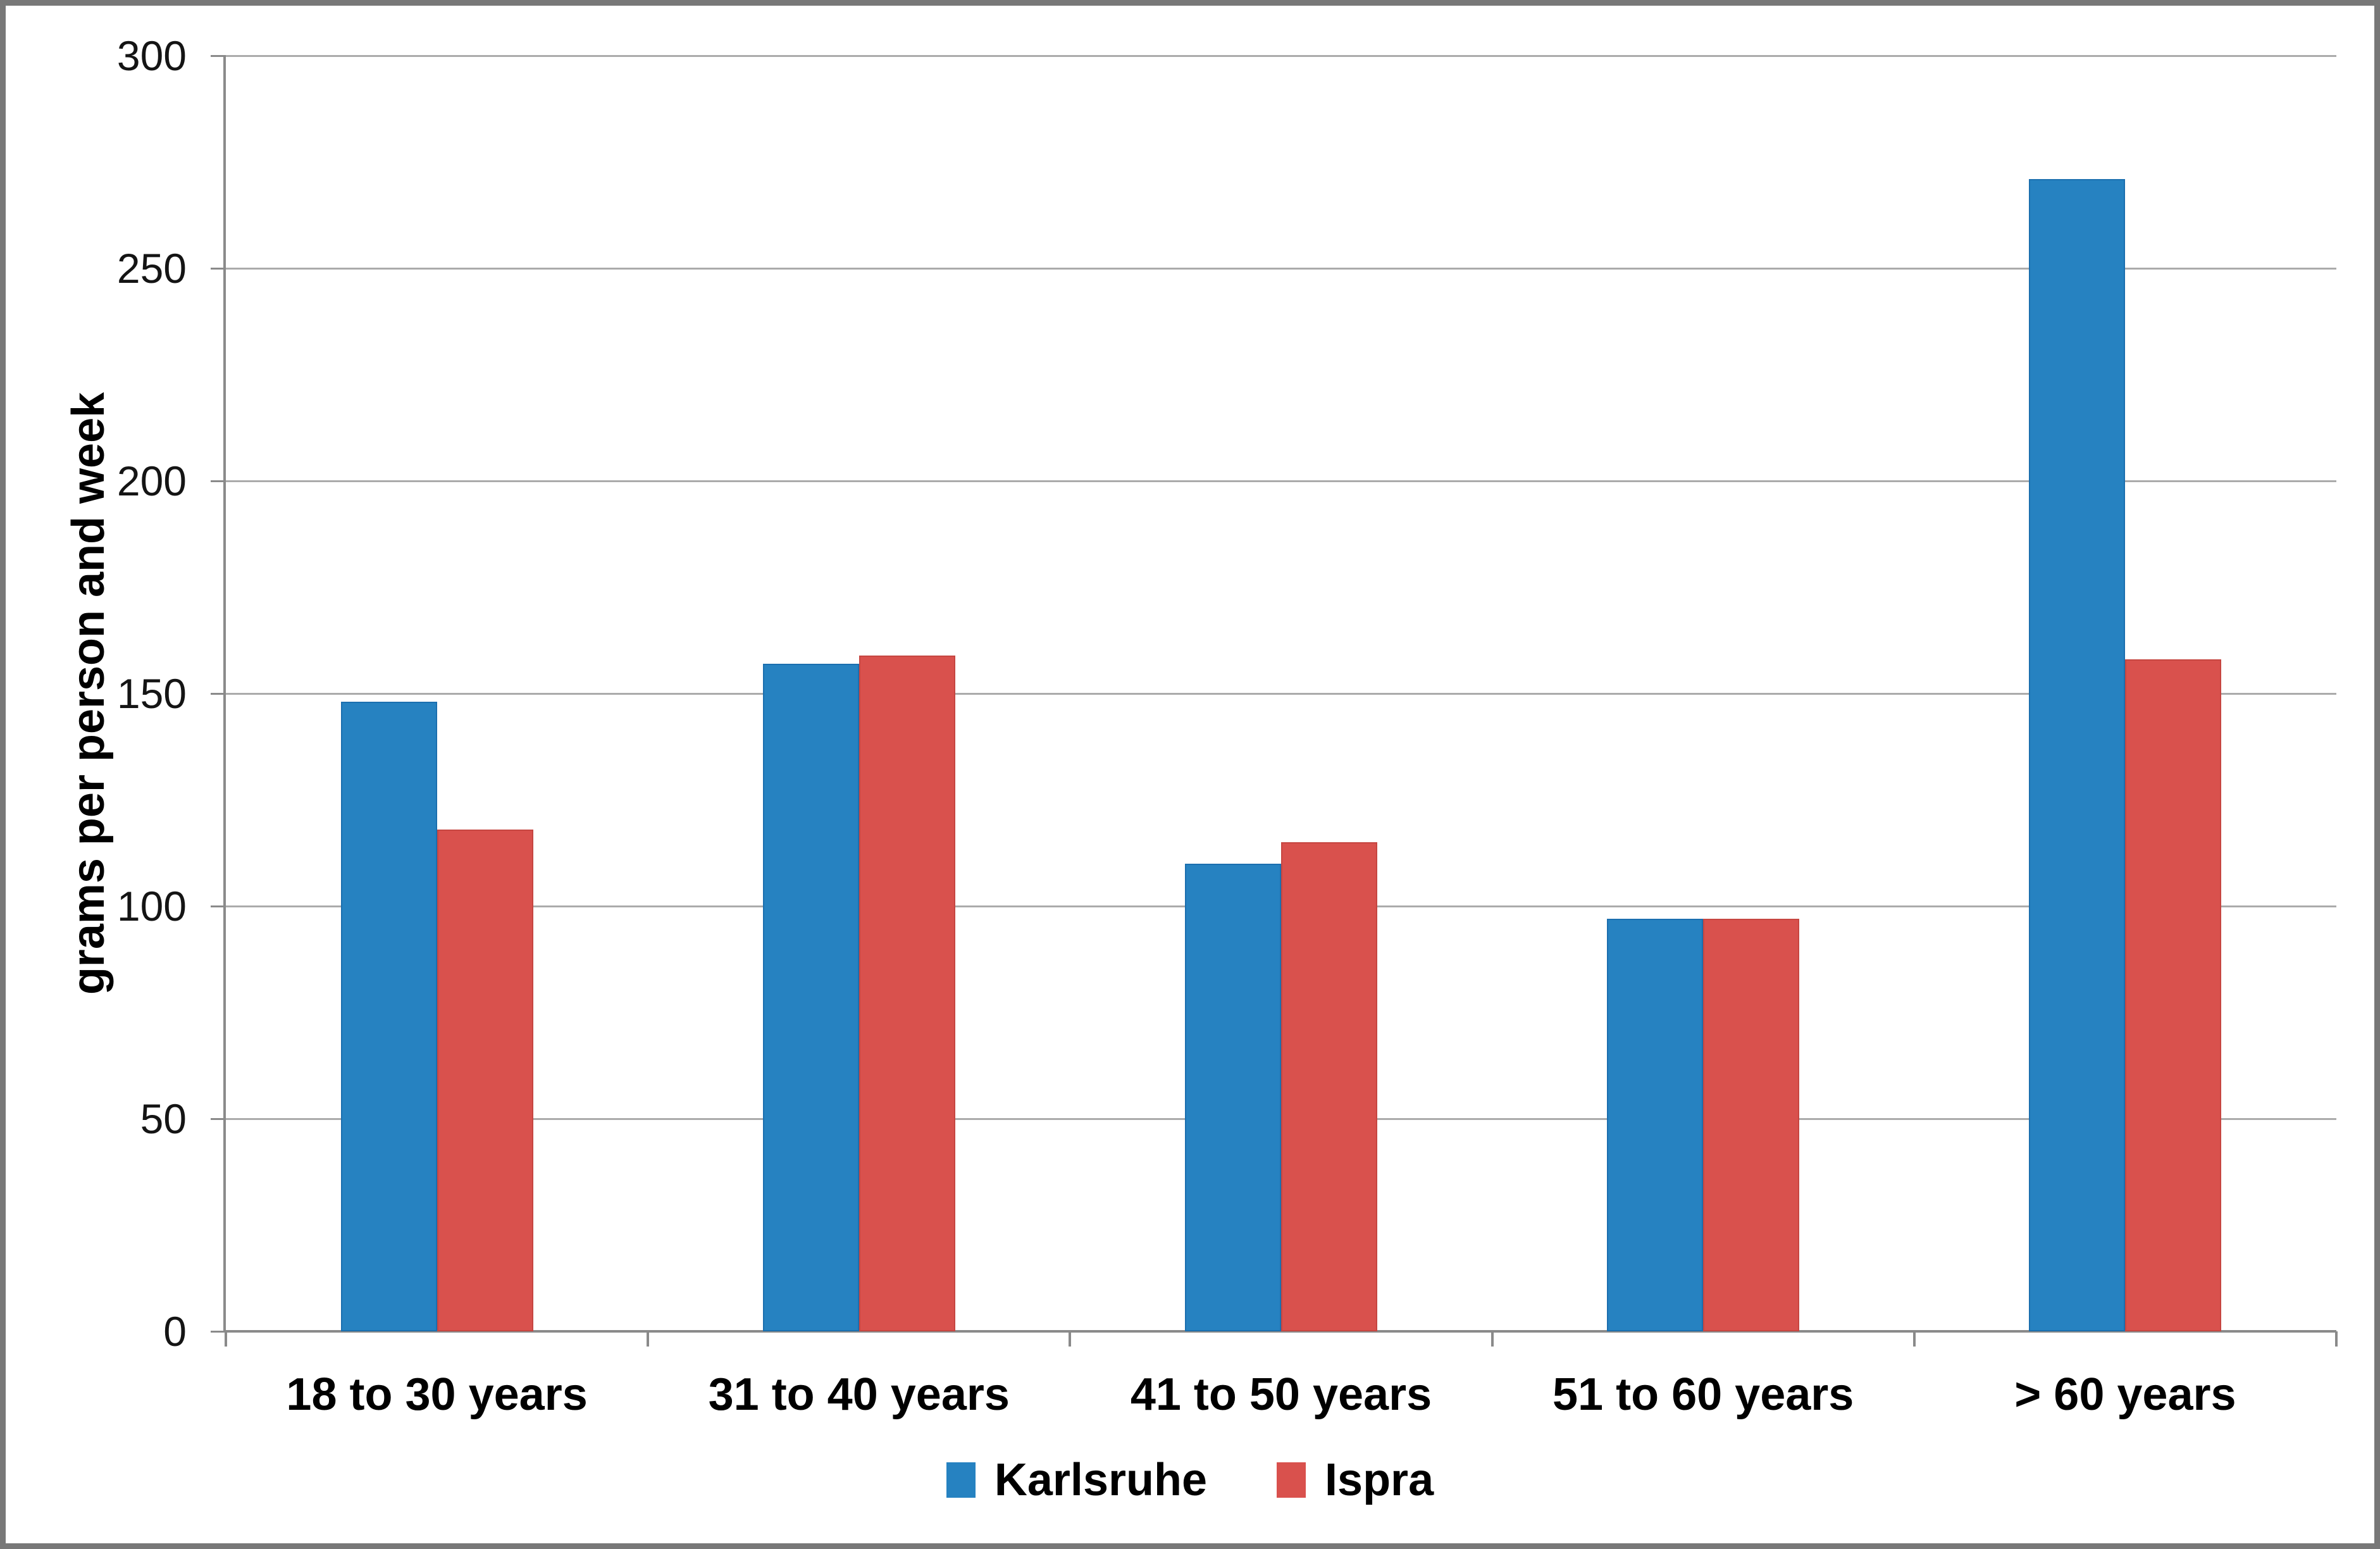  Describe the element at coordinates (151, 268) in the screenshot. I see `y-tick-label-250: 250` at that location.